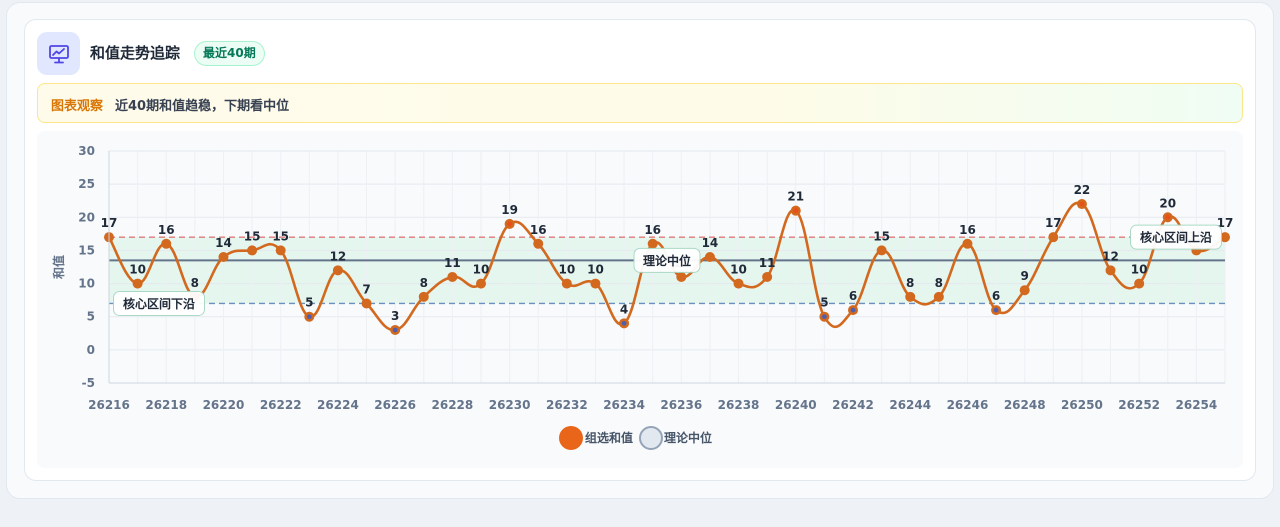  I want to click on x-tick-label: 26252, so click(1139, 405).